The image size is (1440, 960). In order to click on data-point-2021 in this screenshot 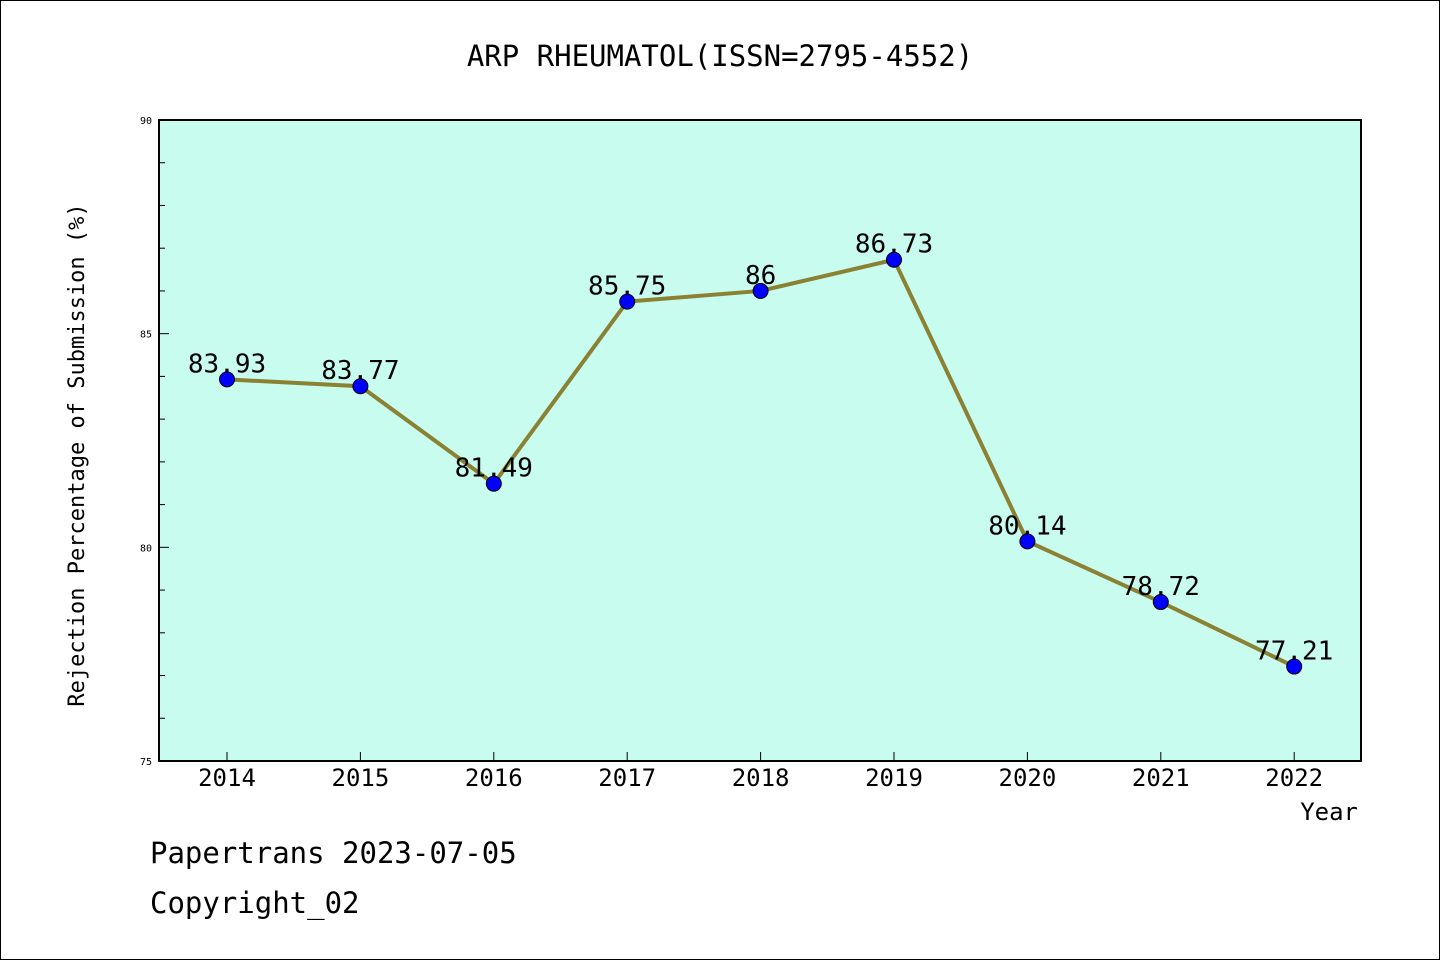, I will do `click(1160, 602)`.